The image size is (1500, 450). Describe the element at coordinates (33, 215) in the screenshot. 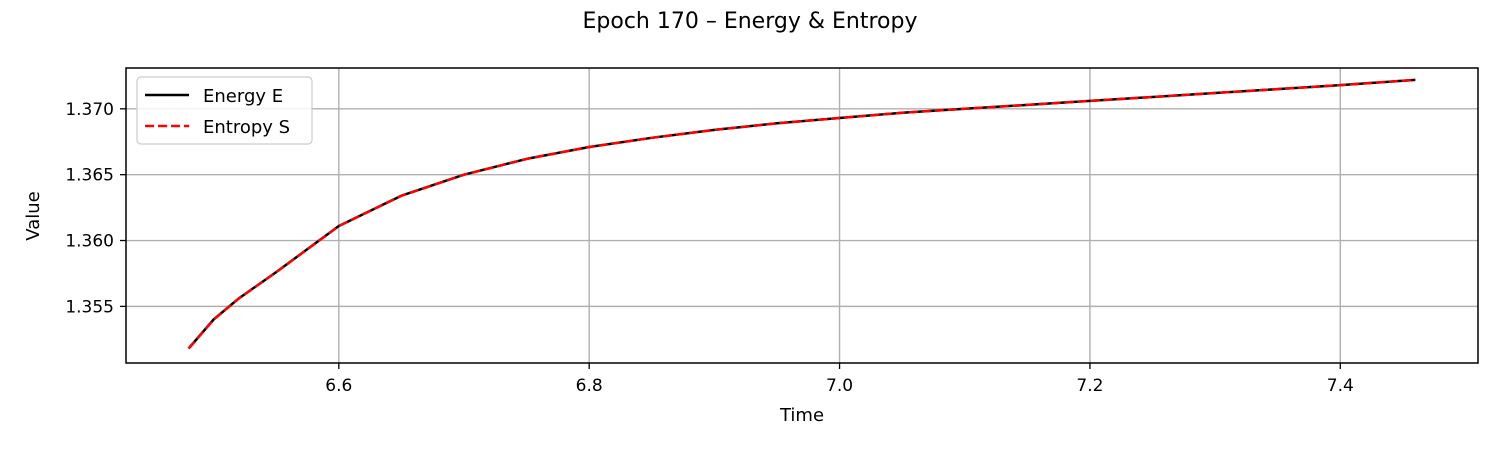

I see `y-axis-label: Value` at that location.